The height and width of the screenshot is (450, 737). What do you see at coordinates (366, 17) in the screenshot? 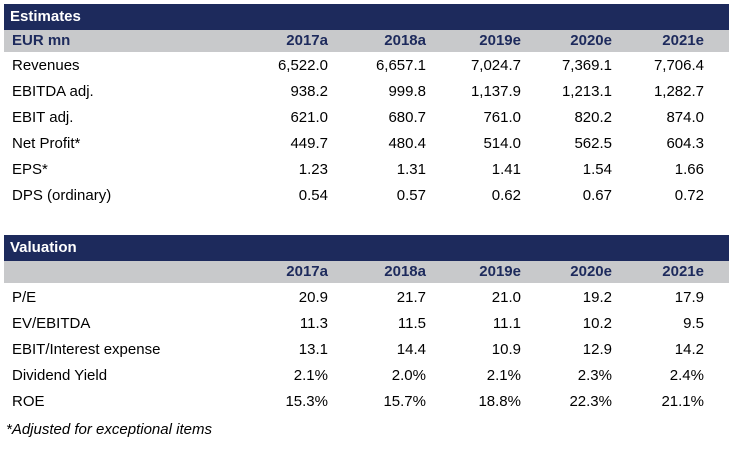
I see `estimates-title-band: Estimates` at bounding box center [366, 17].